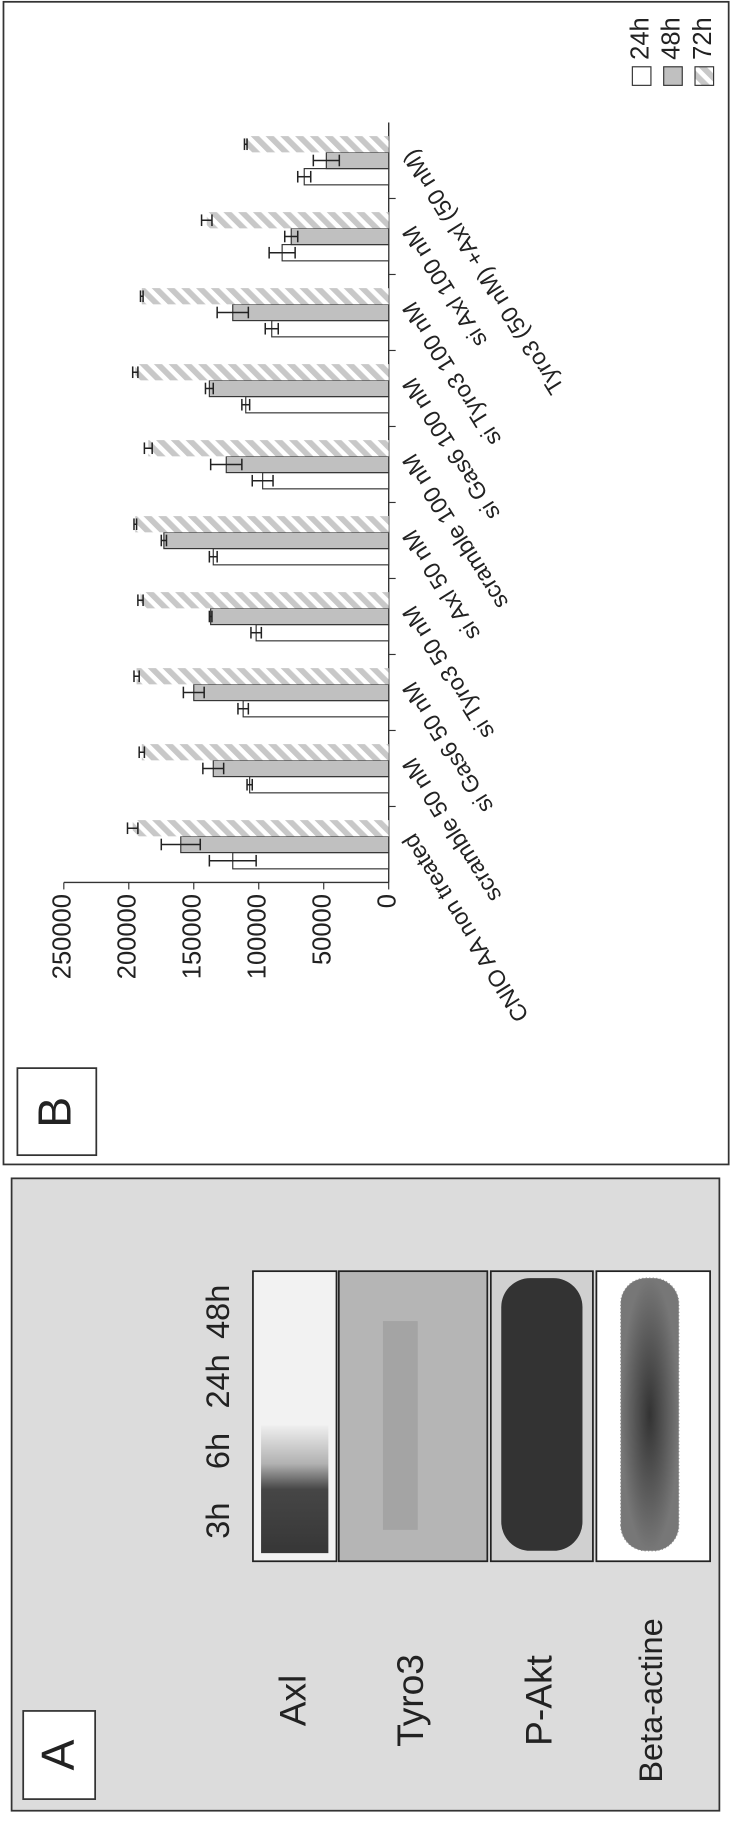 This screenshot has height=1825, width=731. What do you see at coordinates (640, 38) in the screenshot?
I see `legend-label: 24h` at bounding box center [640, 38].